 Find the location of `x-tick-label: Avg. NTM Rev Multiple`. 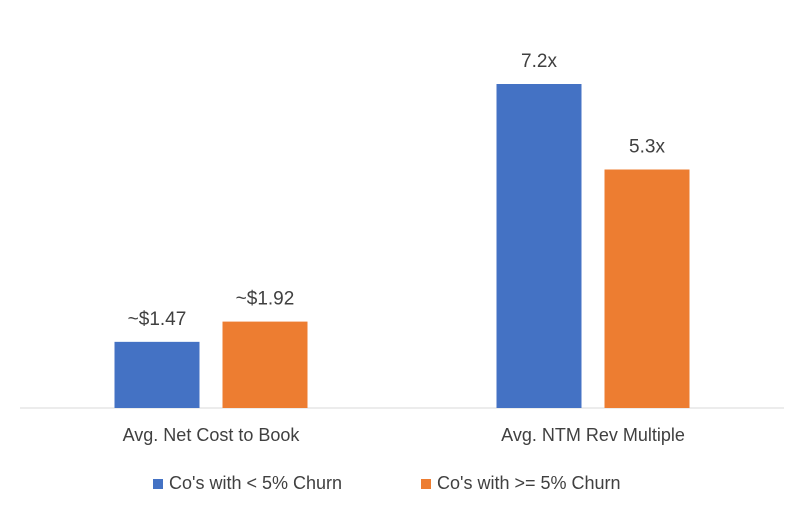

x-tick-label: Avg. NTM Rev Multiple is located at coordinates (593, 435).